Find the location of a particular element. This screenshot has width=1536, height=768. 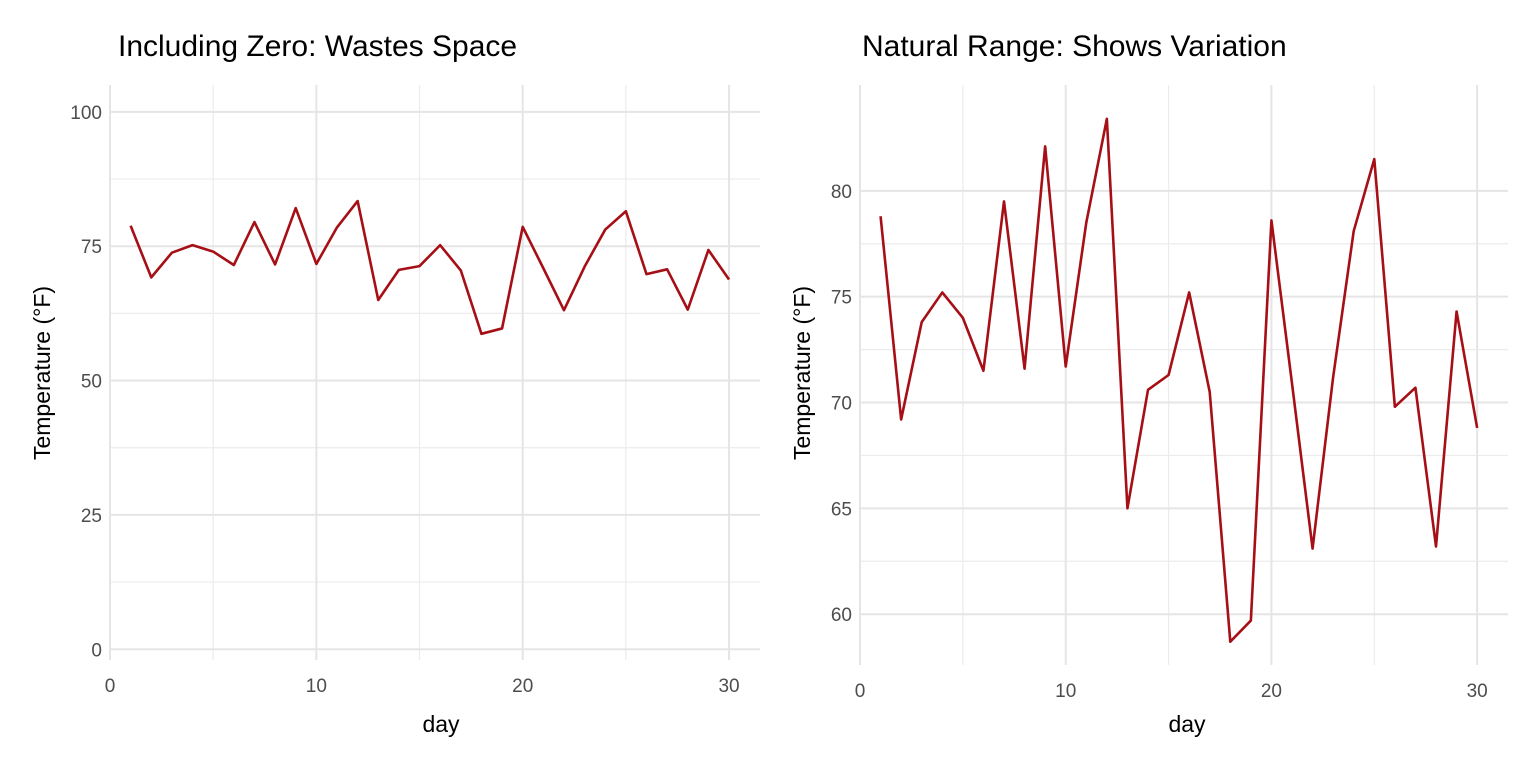

temperature-series-line is located at coordinates (430, 267).